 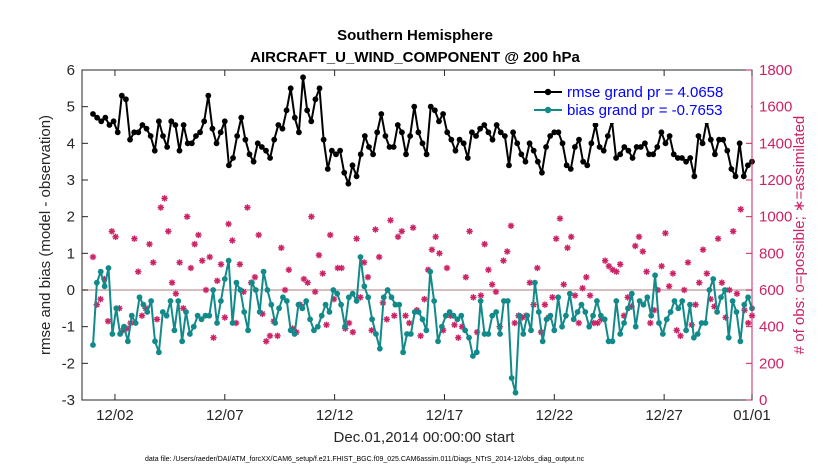 I want to click on y-axis-right-label: # of obs: o=possible; ∗=assimilated, so click(x=799, y=235).